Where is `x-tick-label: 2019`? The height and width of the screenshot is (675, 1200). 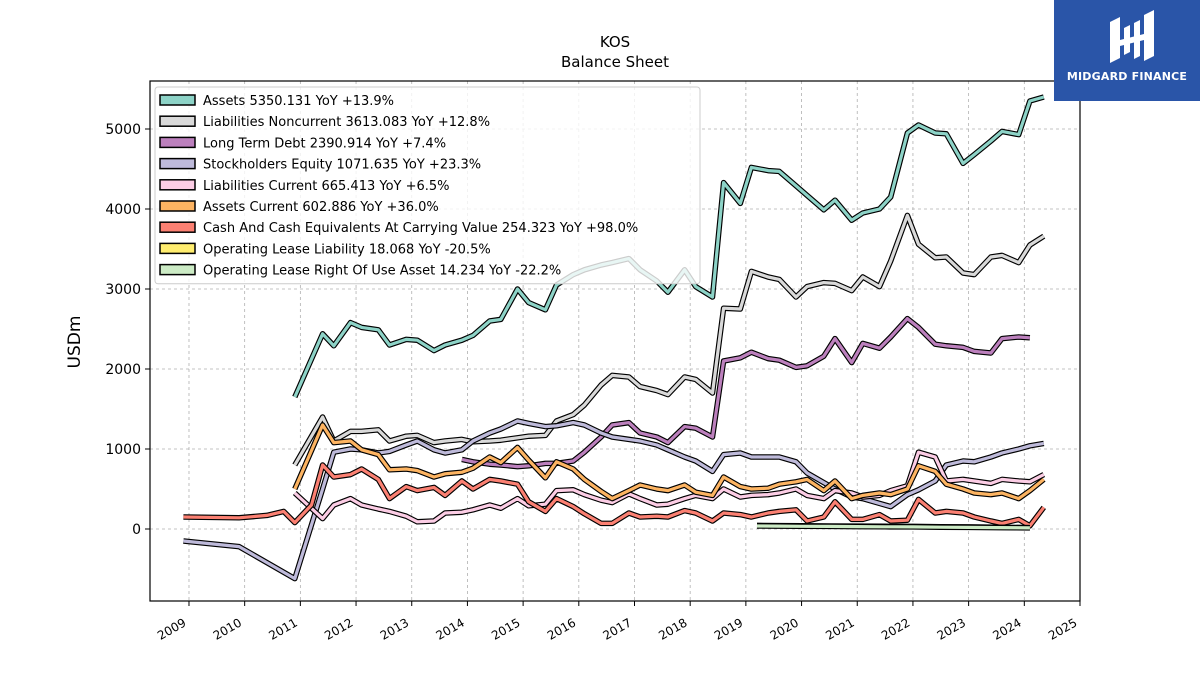
x-tick-label: 2019 is located at coordinates (728, 628).